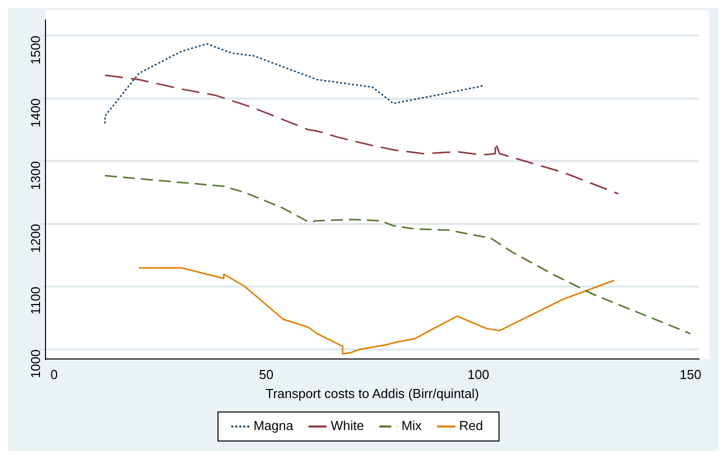  Describe the element at coordinates (266, 374) in the screenshot. I see `x-tick-label: 50` at that location.